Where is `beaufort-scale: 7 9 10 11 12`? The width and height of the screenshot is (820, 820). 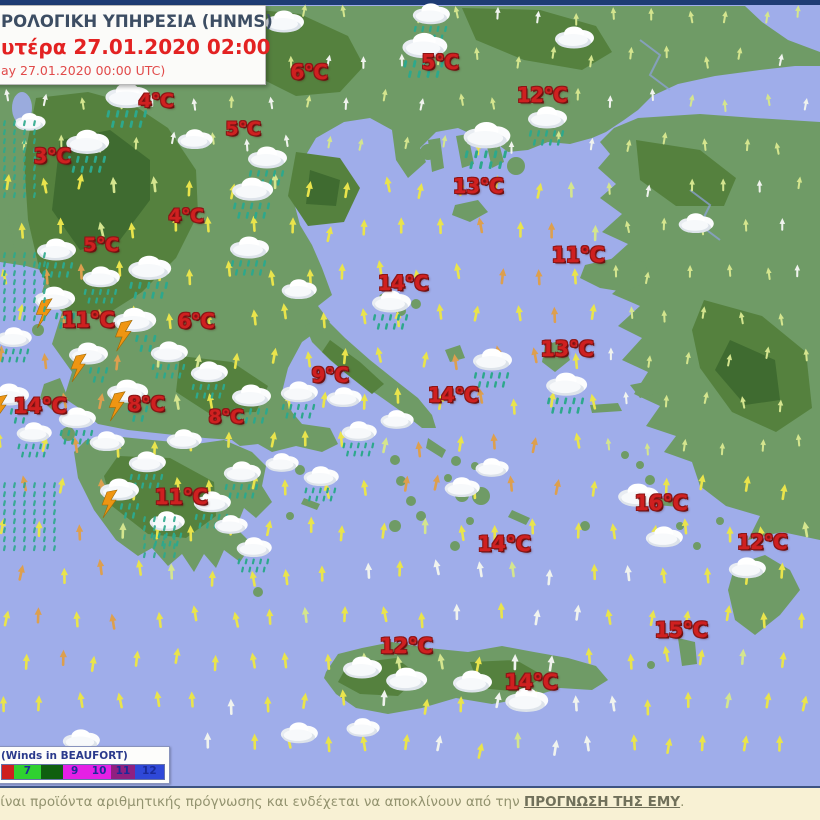
beaufort-scale: 7 9 10 11 12 is located at coordinates (83, 772).